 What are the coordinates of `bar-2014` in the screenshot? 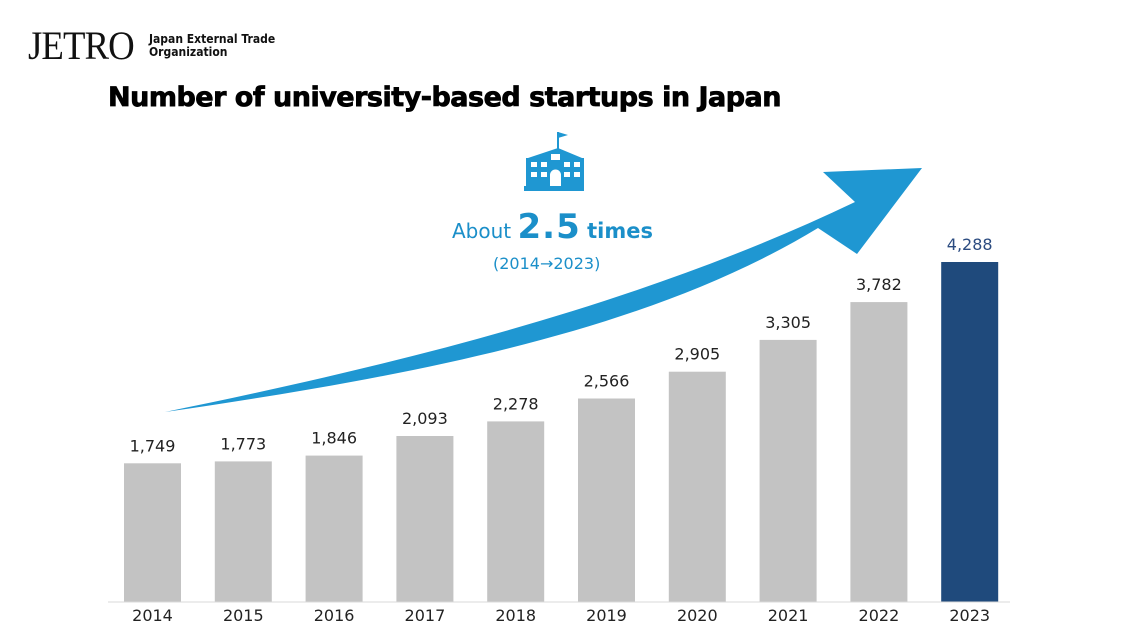 It's located at (152, 532).